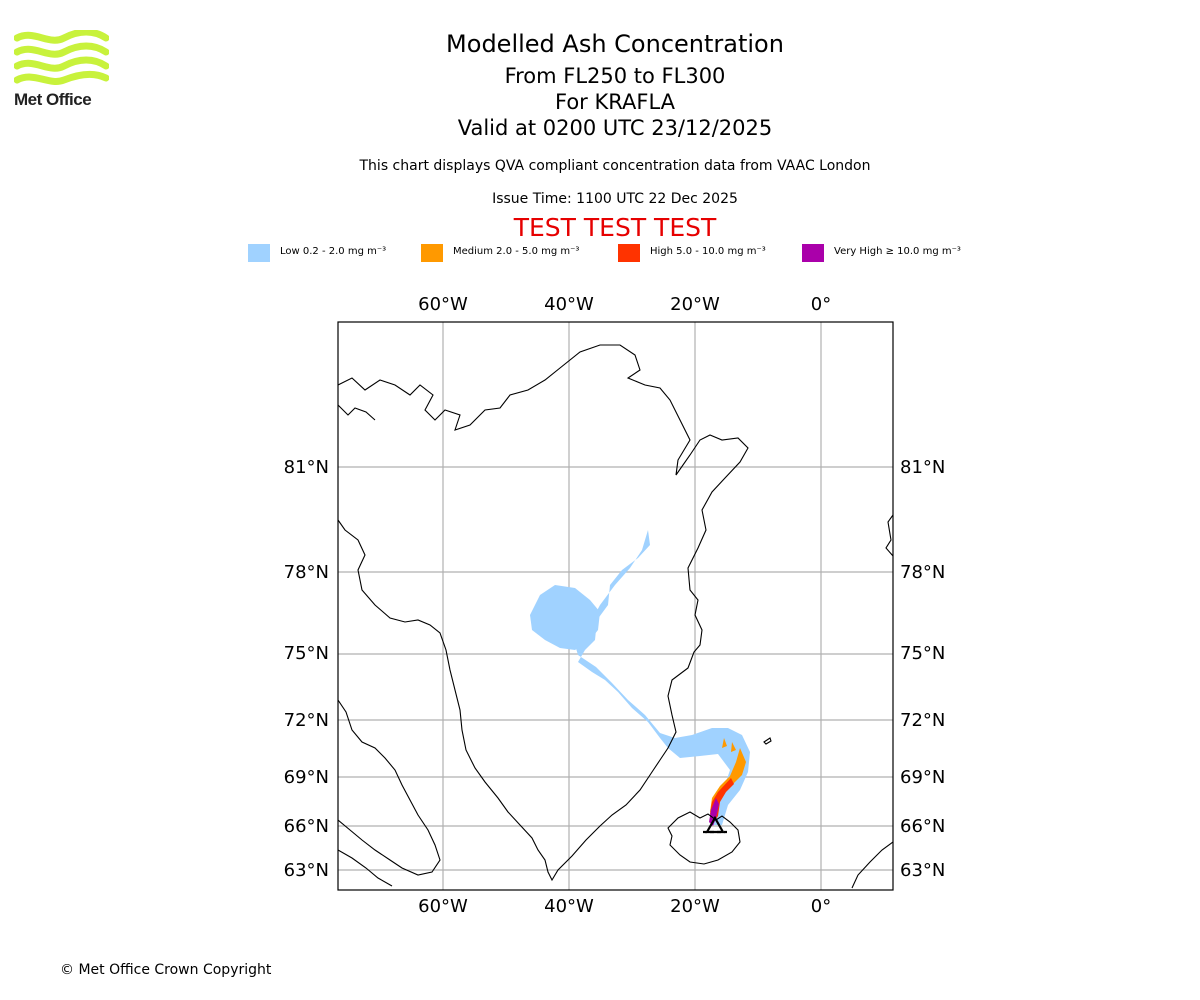 The height and width of the screenshot is (1000, 1200). I want to click on lat-label-right-78n: 78°N, so click(922, 572).